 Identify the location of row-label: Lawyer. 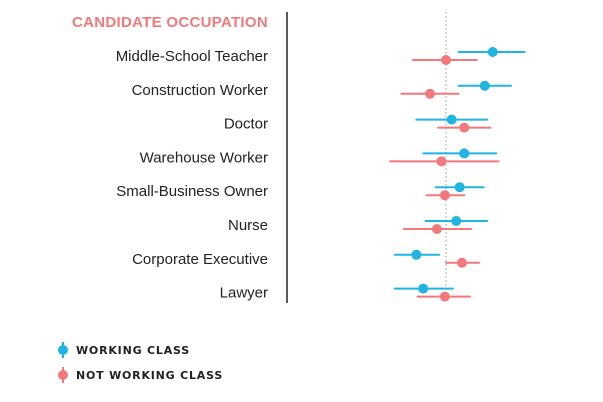
(244, 293).